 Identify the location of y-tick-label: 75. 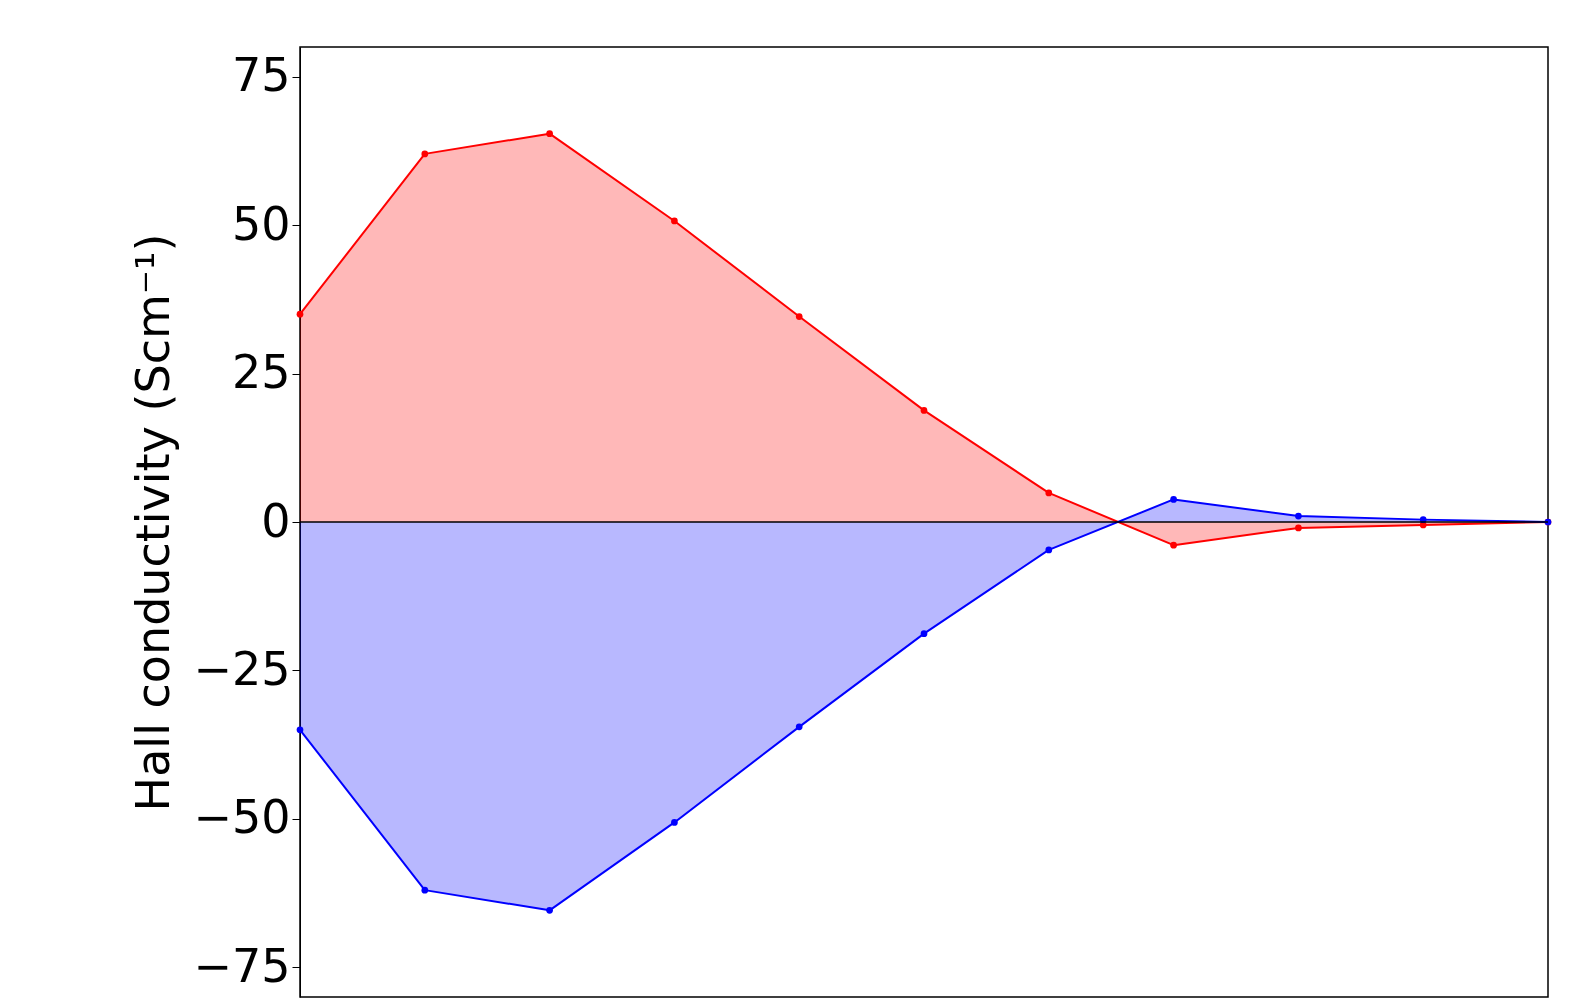
(261, 75).